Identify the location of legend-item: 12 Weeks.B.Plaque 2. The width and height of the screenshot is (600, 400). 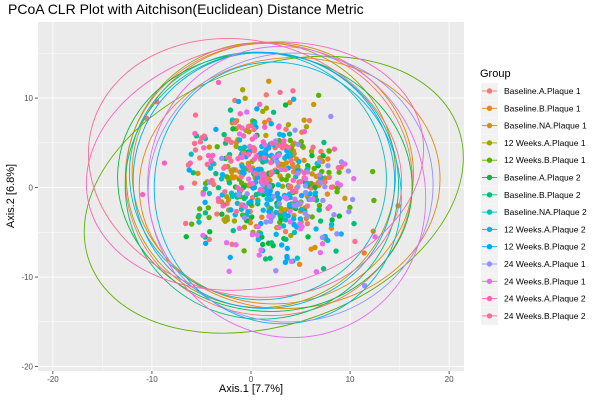
(533, 247).